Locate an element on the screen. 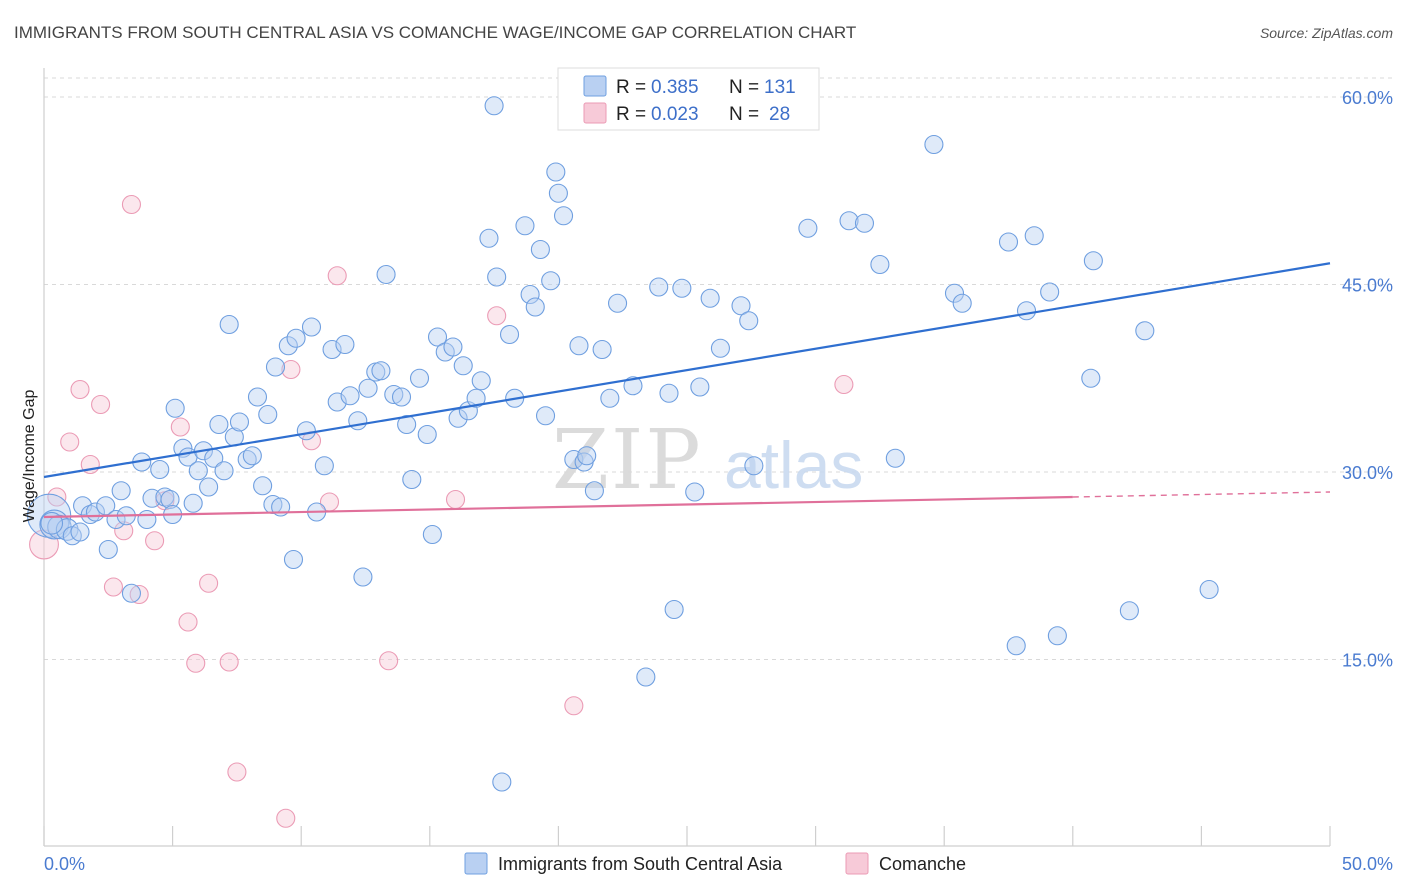 This screenshot has width=1406, height=892. y-axis-title: Wage/Income Gap is located at coordinates (29, 456).